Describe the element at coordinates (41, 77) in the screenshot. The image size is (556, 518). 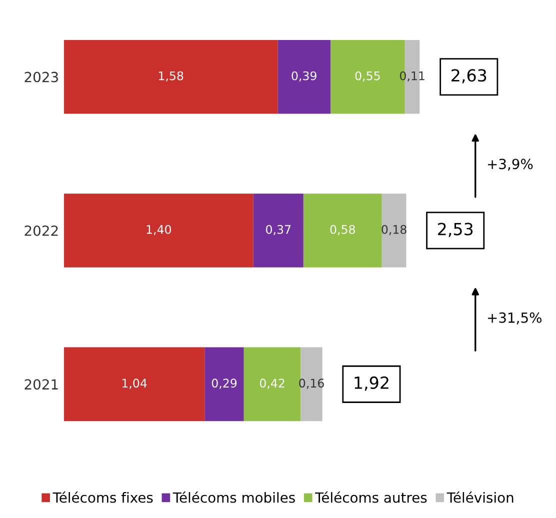
I see `y-tick-label: 2023` at that location.